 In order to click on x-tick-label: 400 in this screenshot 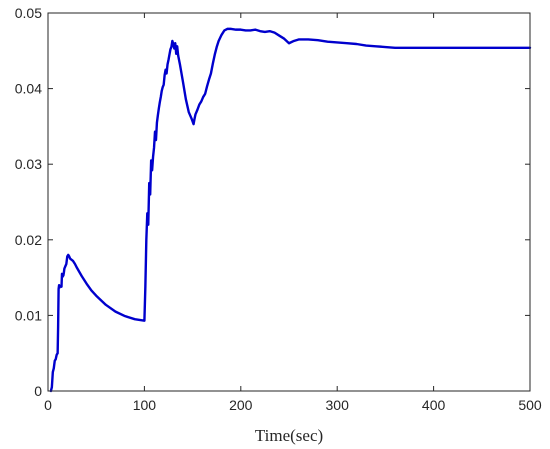, I will do `click(434, 405)`.